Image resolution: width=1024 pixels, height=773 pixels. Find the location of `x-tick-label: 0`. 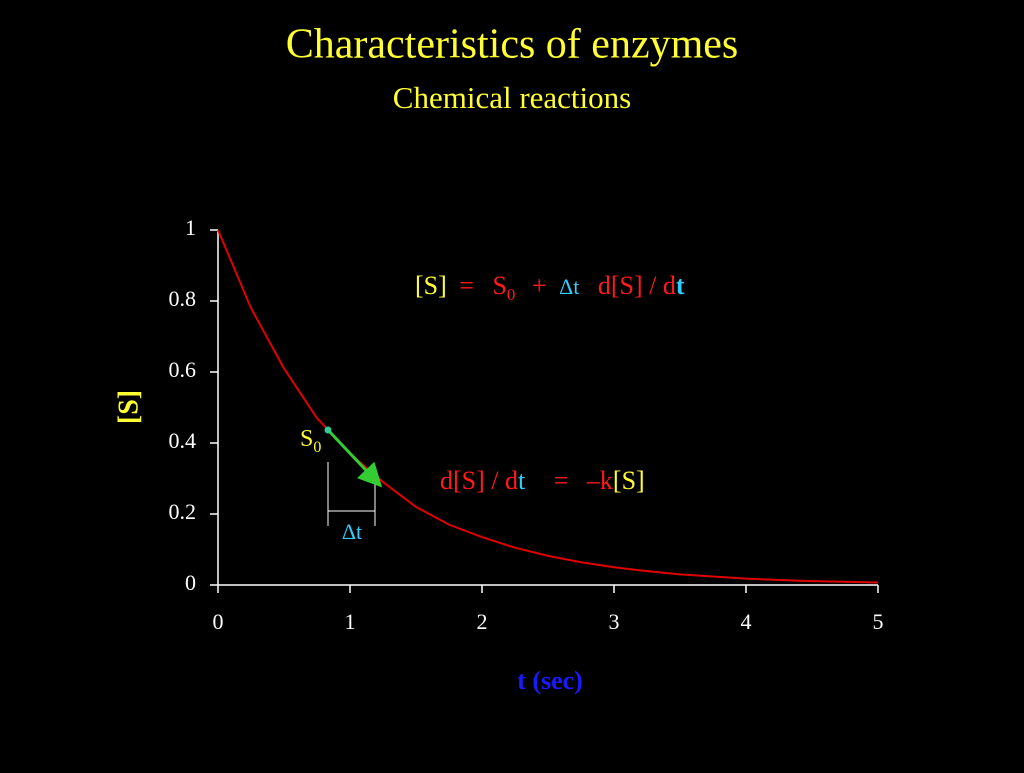

x-tick-label: 0 is located at coordinates (218, 621).